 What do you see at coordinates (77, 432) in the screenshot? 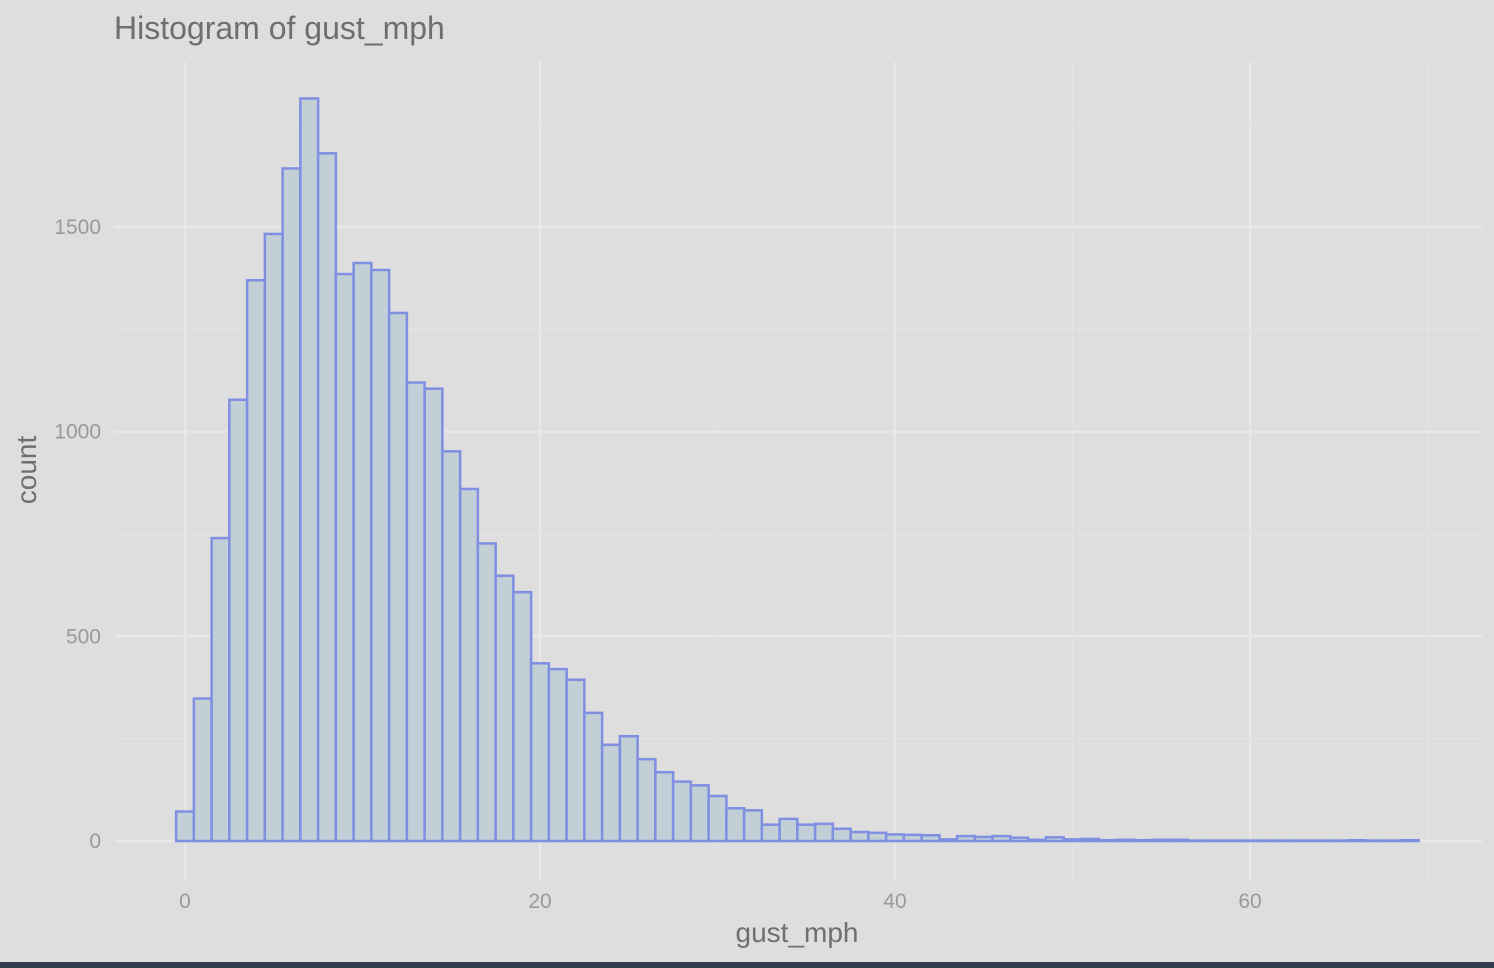
I see `y-tick-label: 1000` at bounding box center [77, 432].